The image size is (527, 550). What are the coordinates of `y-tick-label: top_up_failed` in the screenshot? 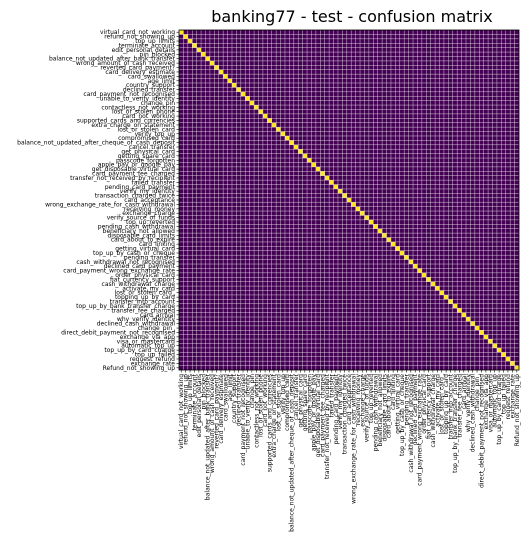 It's located at (155, 355).